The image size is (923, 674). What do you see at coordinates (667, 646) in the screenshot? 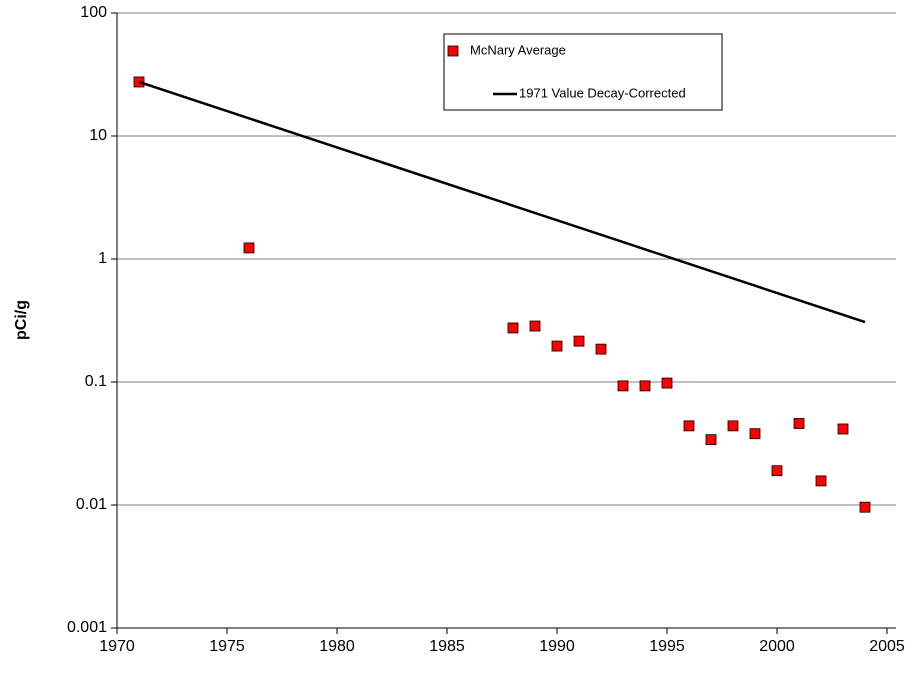
I see `x-tick-label: 1995` at bounding box center [667, 646].